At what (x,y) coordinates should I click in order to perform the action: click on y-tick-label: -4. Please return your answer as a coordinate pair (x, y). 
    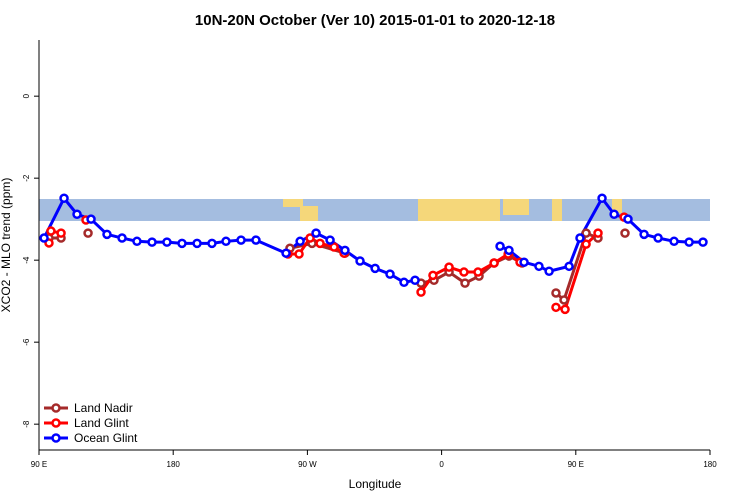
    Looking at the image, I should click on (26, 260).